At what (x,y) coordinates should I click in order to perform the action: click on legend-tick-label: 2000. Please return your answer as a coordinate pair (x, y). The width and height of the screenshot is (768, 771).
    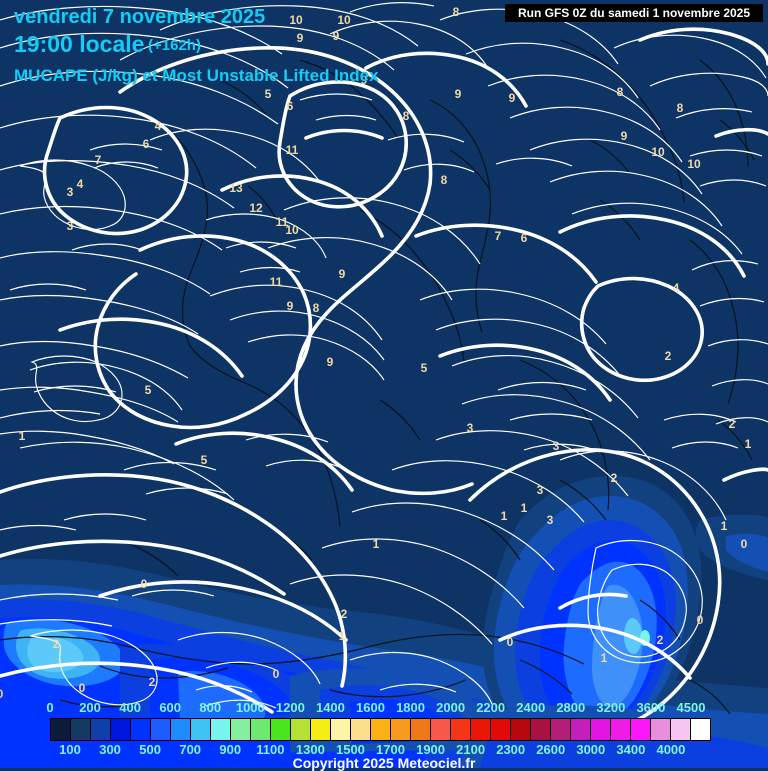
    Looking at the image, I should click on (451, 707).